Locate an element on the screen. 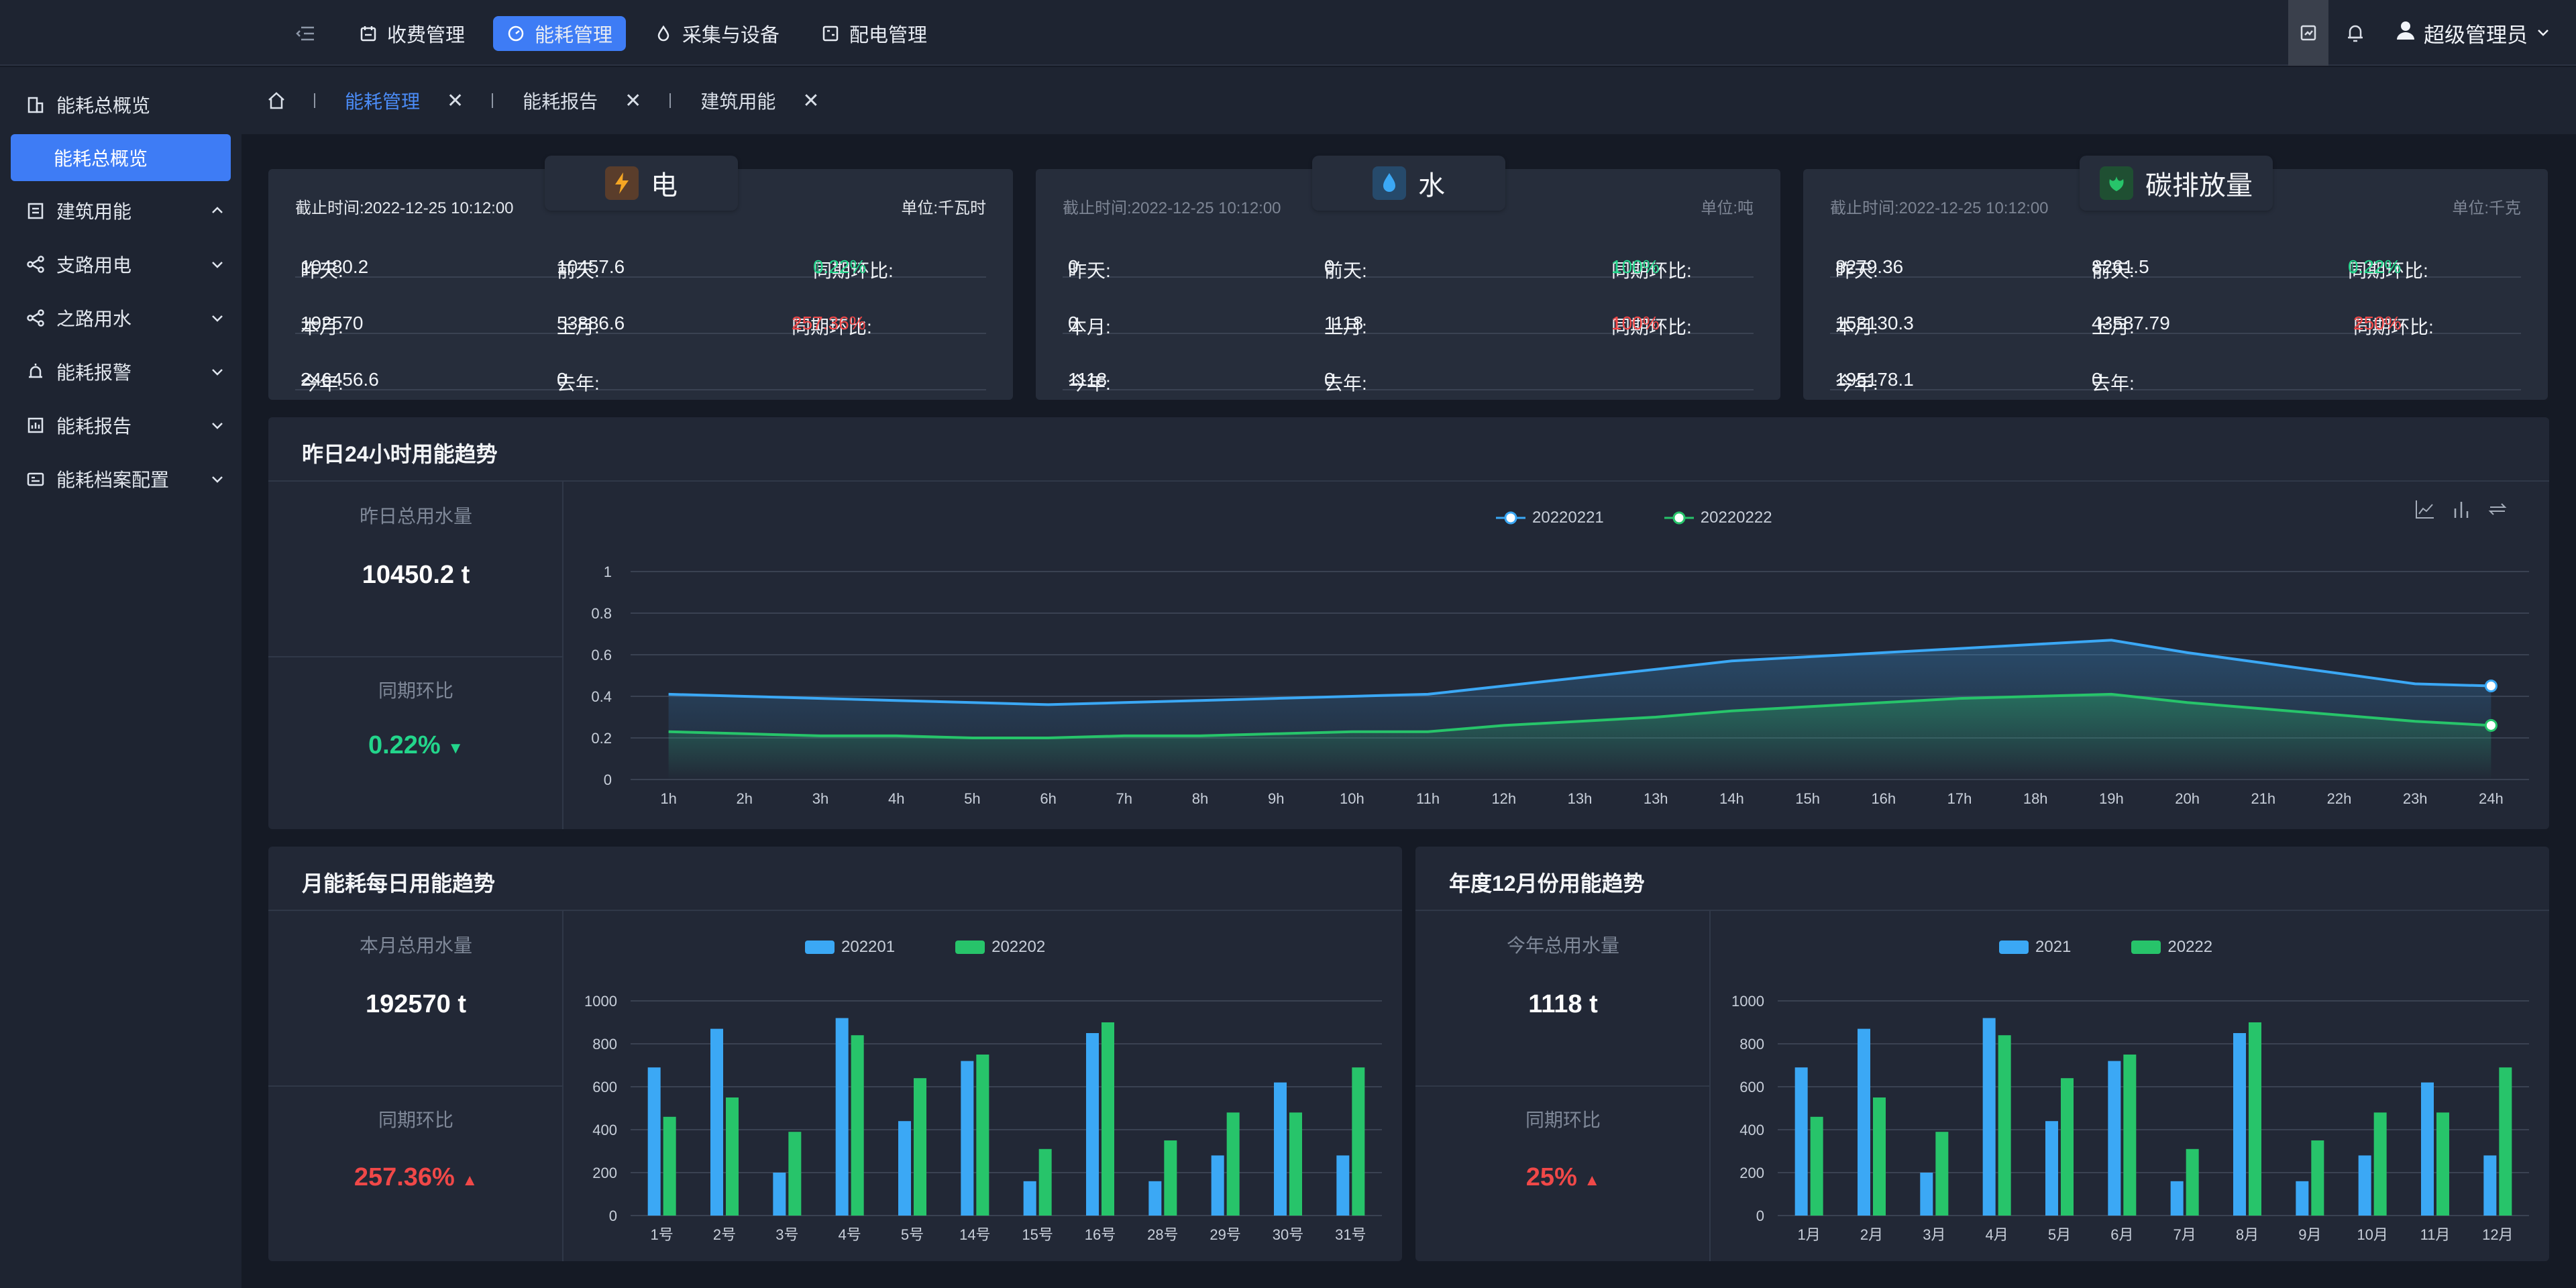 The height and width of the screenshot is (1288, 2576). kpi-row: 本月: 192570 上月: 53886.6 同期环比: 257.36% ↑ is located at coordinates (640, 307).